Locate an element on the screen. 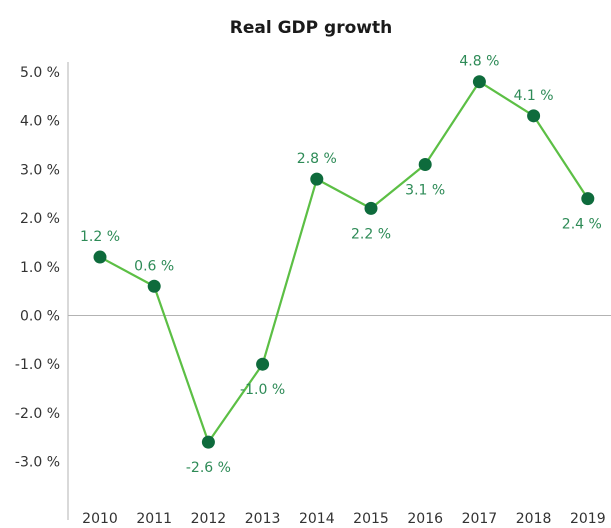 The height and width of the screenshot is (528, 611). data-label: 2.4 % is located at coordinates (582, 225).